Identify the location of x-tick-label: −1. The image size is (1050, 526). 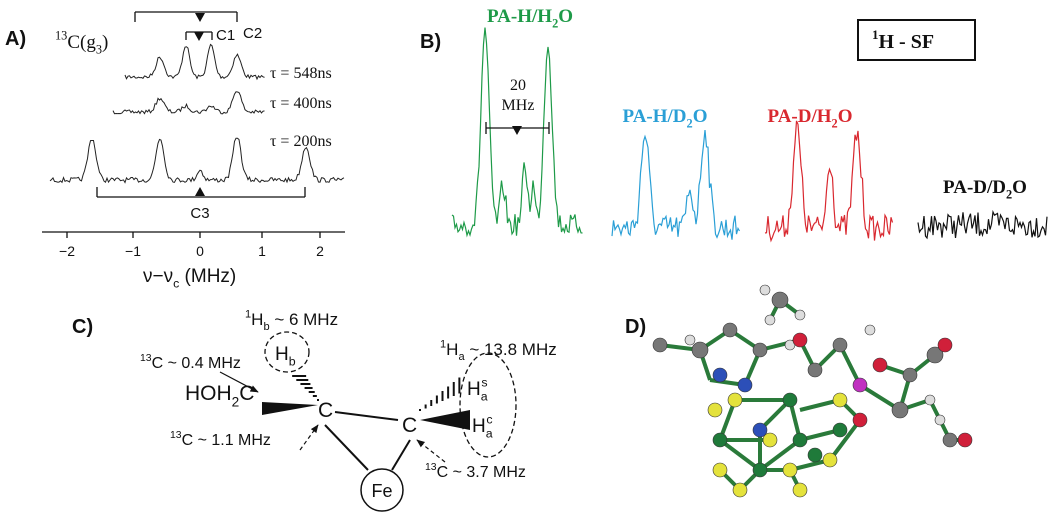
(133, 251).